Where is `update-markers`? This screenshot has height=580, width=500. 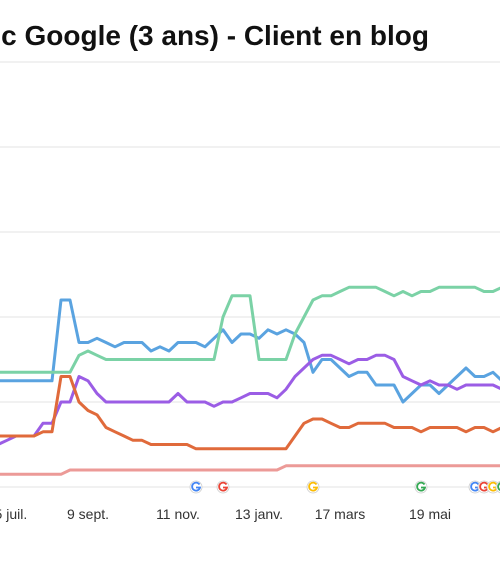 update-markers is located at coordinates (344, 487).